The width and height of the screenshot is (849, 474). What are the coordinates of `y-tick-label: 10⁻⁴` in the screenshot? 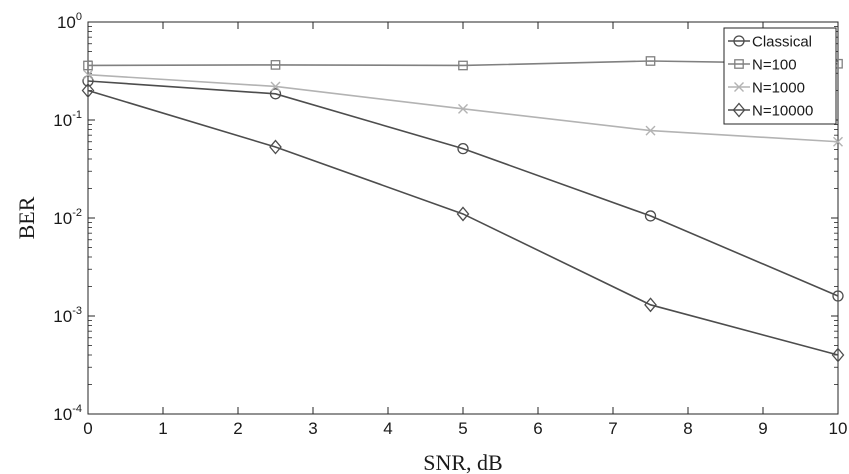 It's located at (67, 413).